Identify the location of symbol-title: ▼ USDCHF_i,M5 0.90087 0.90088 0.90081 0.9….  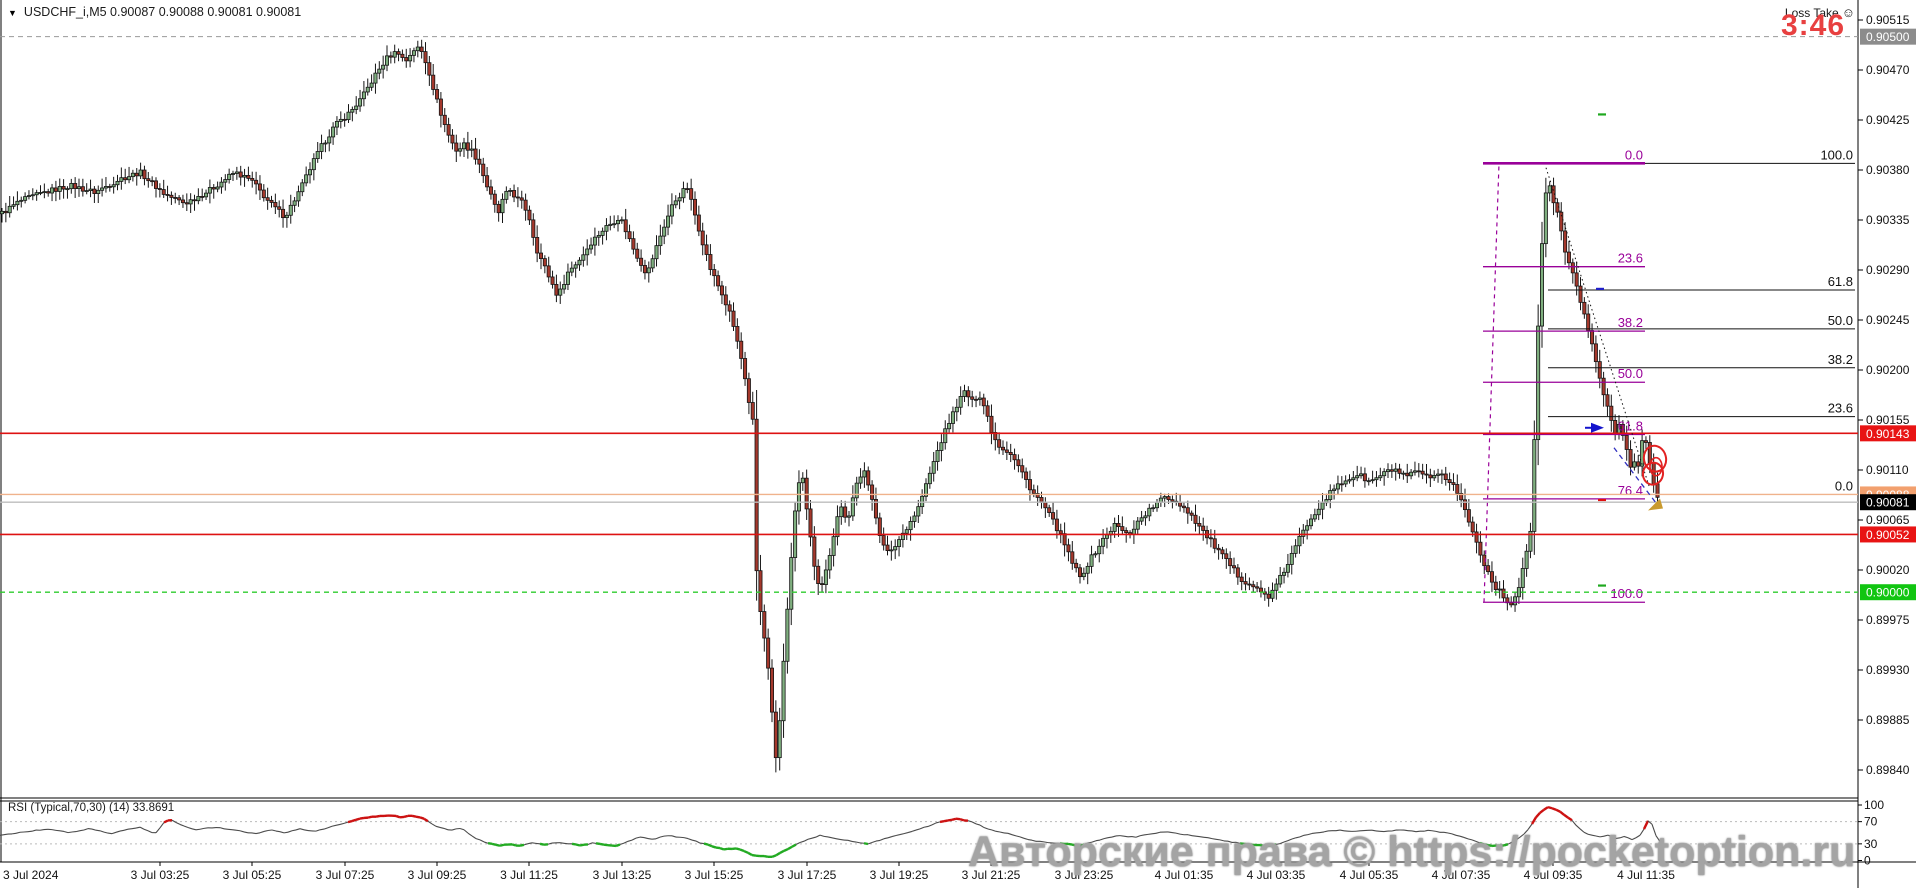
(154, 12).